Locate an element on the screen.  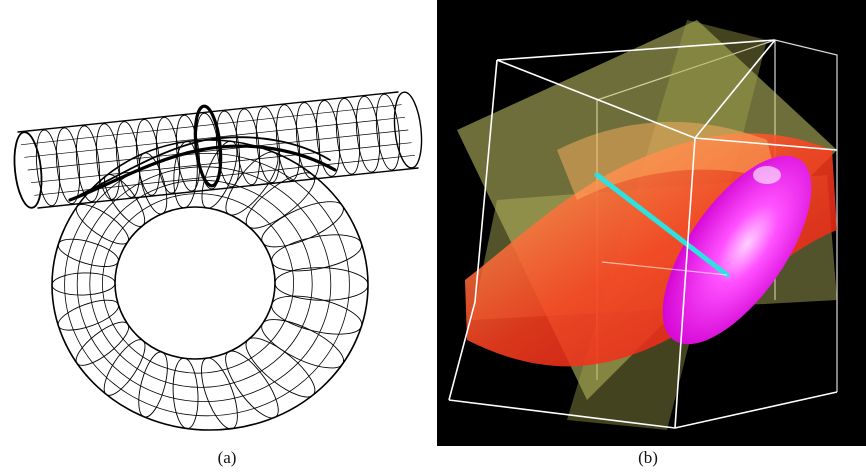
intersection-curve is located at coordinates (202, 173).